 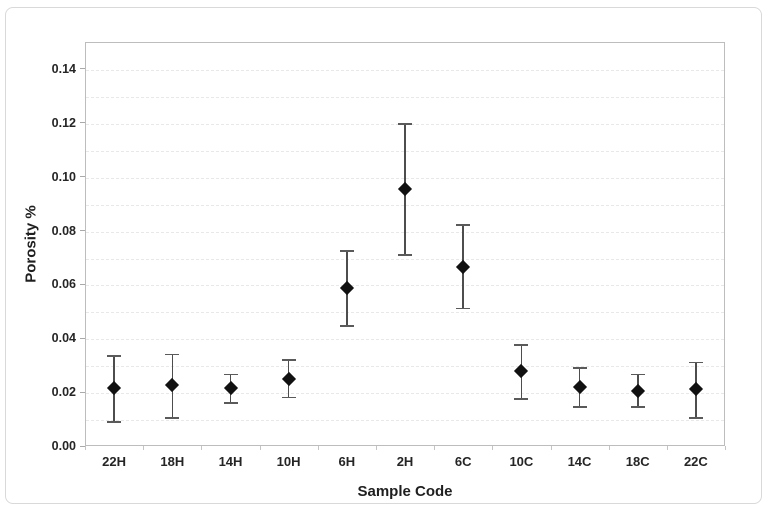 What do you see at coordinates (114, 461) in the screenshot?
I see `x-axis-tick-label: 22H` at bounding box center [114, 461].